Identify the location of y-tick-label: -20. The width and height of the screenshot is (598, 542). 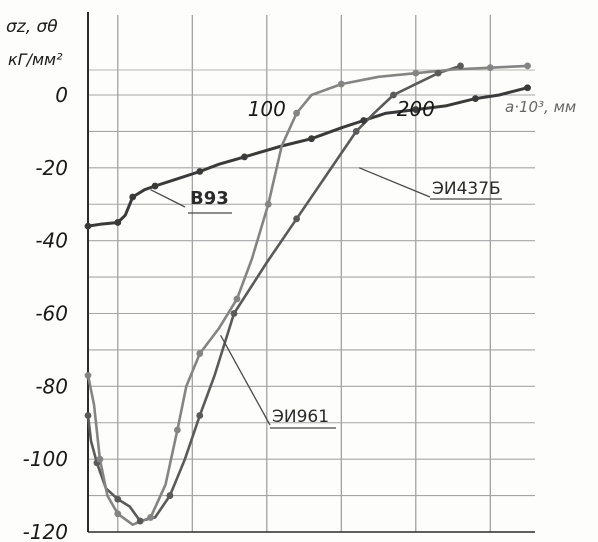
(51, 168).